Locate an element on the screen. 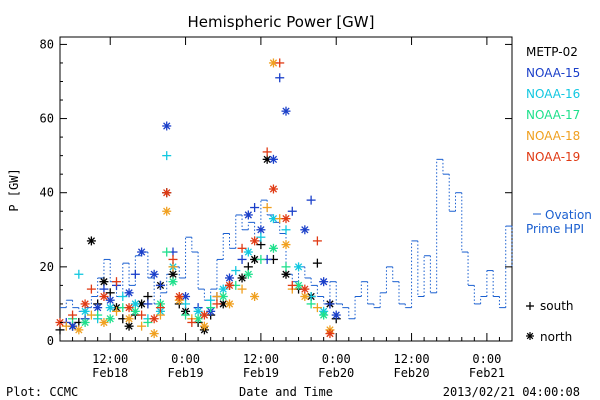 The height and width of the screenshot is (400, 600). legend-noaa-15: NOAA-15 is located at coordinates (553, 73).